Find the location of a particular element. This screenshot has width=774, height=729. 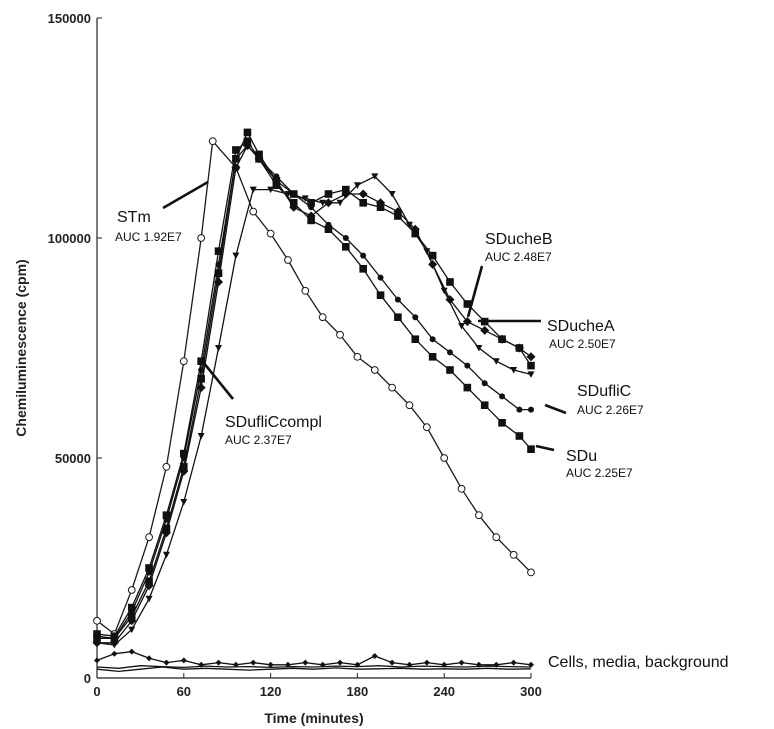

x-tick-label: 0 is located at coordinates (96, 691).